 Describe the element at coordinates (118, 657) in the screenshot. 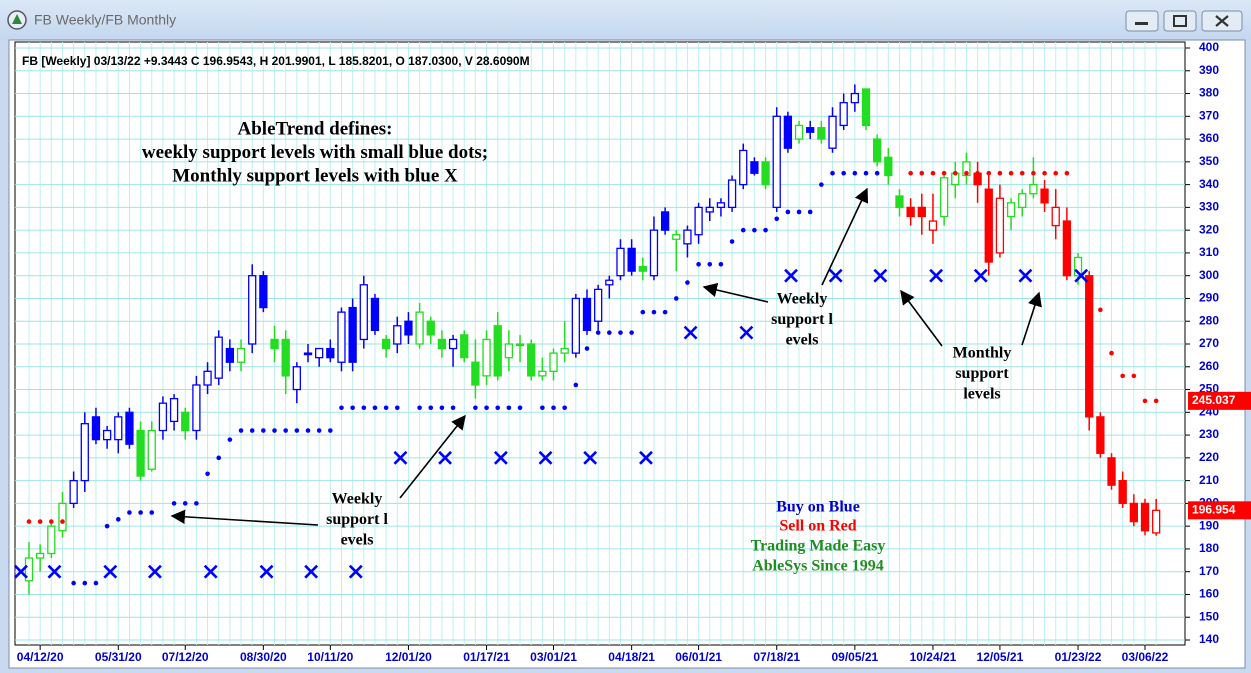

I see `x-tick-label: 05/31/20` at that location.